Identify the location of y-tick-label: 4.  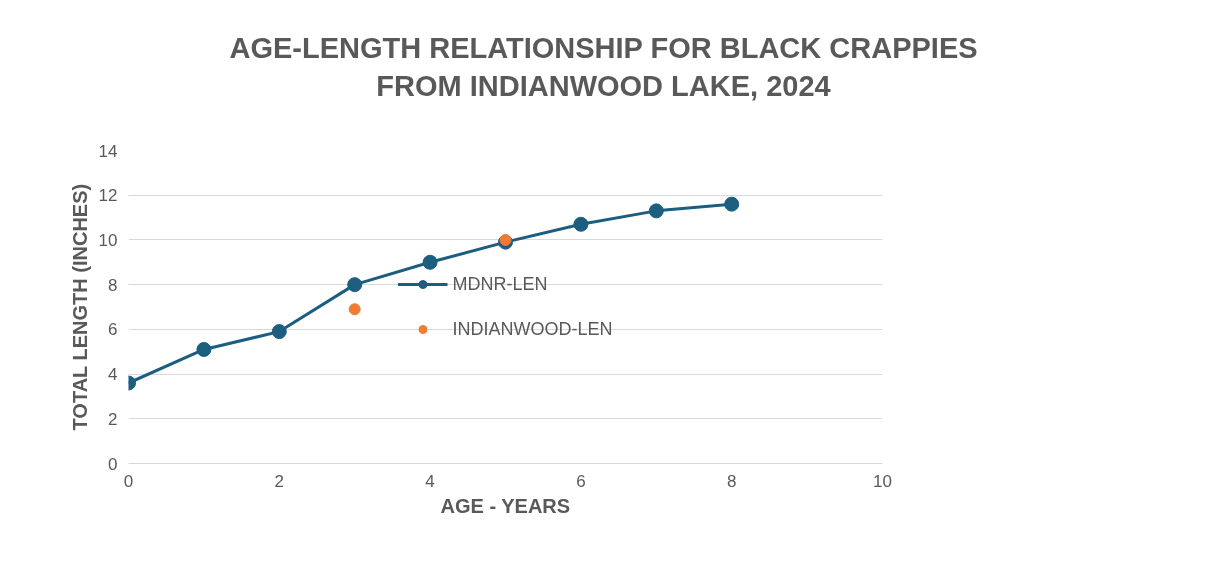
(113, 375).